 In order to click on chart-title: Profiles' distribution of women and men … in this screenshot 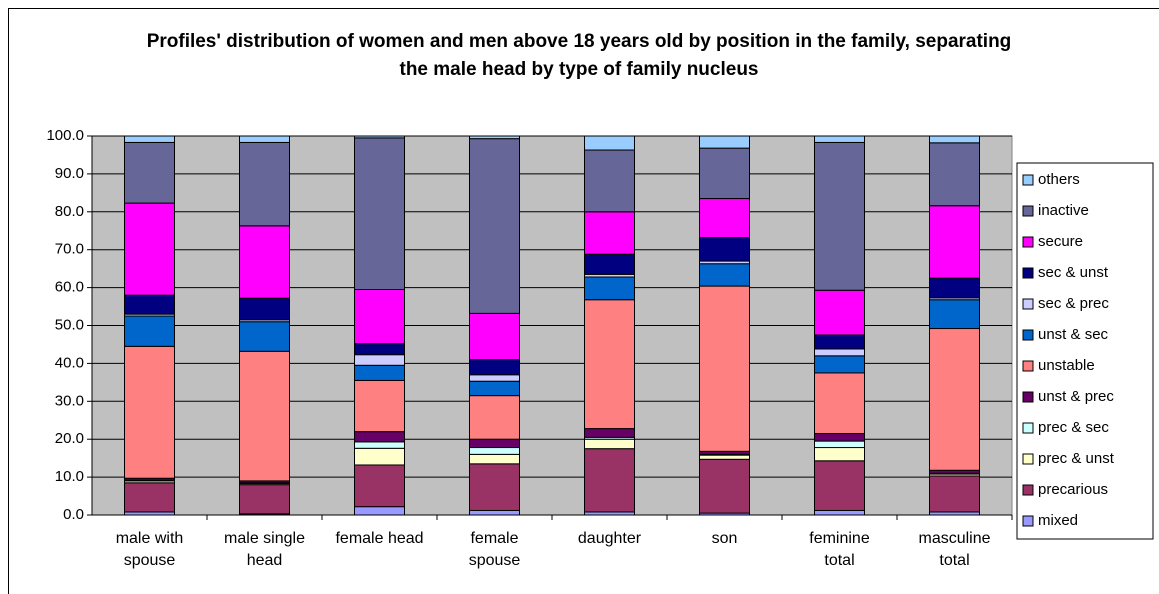, I will do `click(579, 55)`.